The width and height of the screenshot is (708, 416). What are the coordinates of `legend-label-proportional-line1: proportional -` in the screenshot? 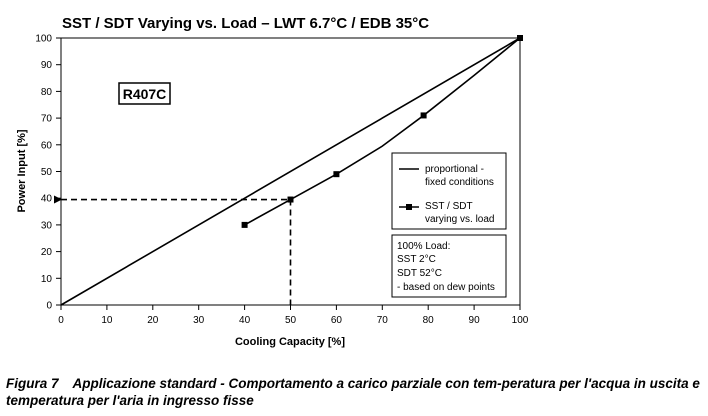 It's located at (454, 169).